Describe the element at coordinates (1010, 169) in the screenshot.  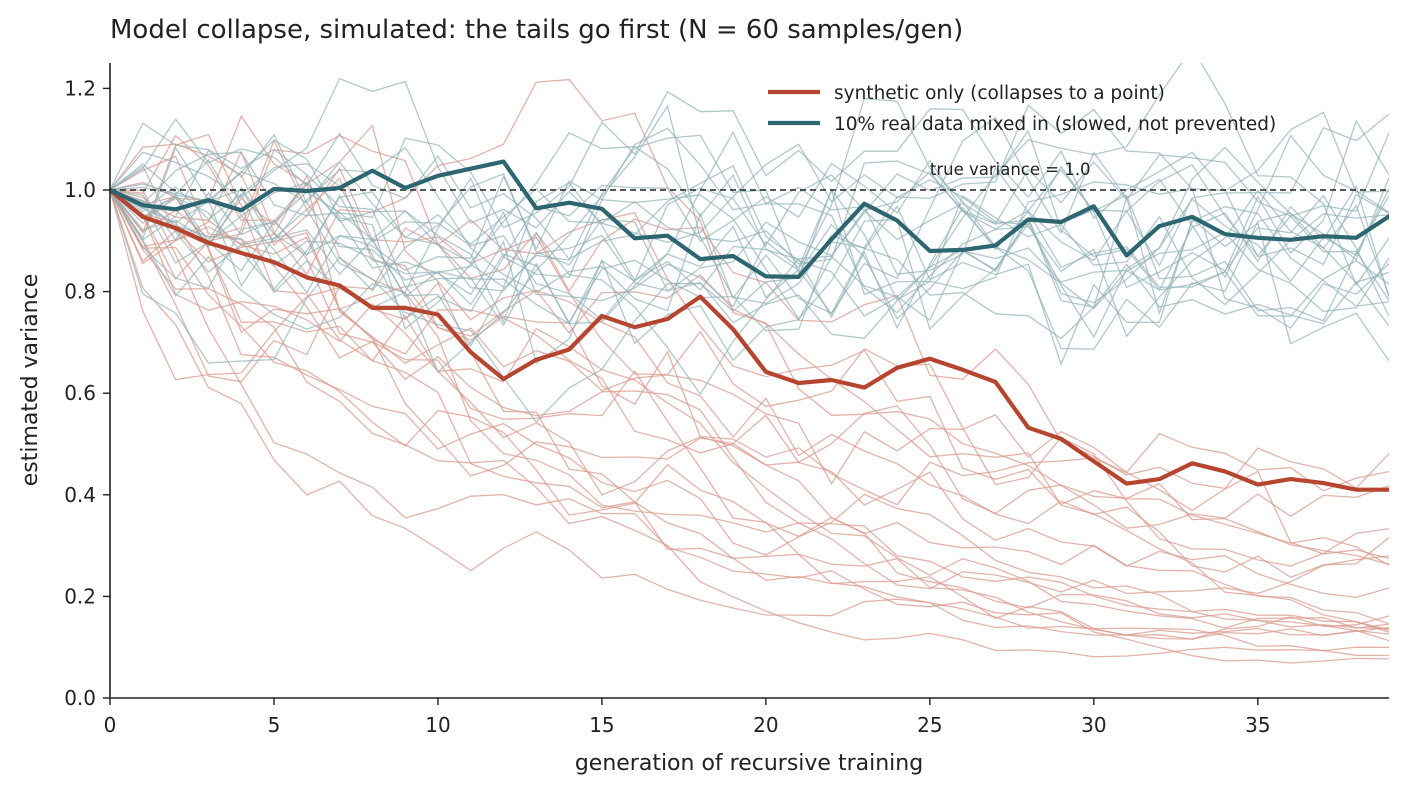
I see `reference-annotation: true variance = 1.0` at that location.